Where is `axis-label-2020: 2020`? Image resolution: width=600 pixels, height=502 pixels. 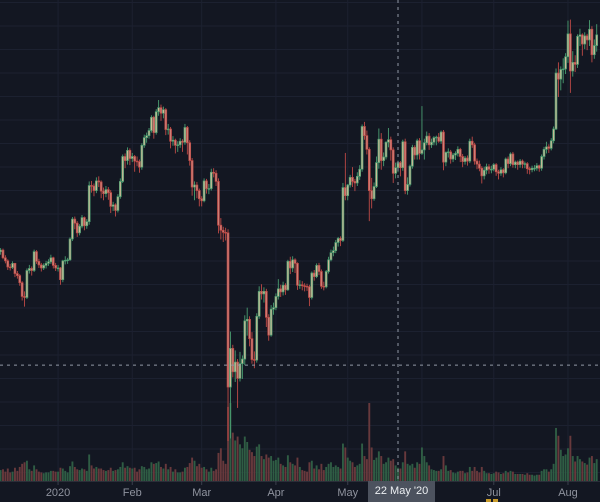 axis-label-2020: 2020 is located at coordinates (58, 493).